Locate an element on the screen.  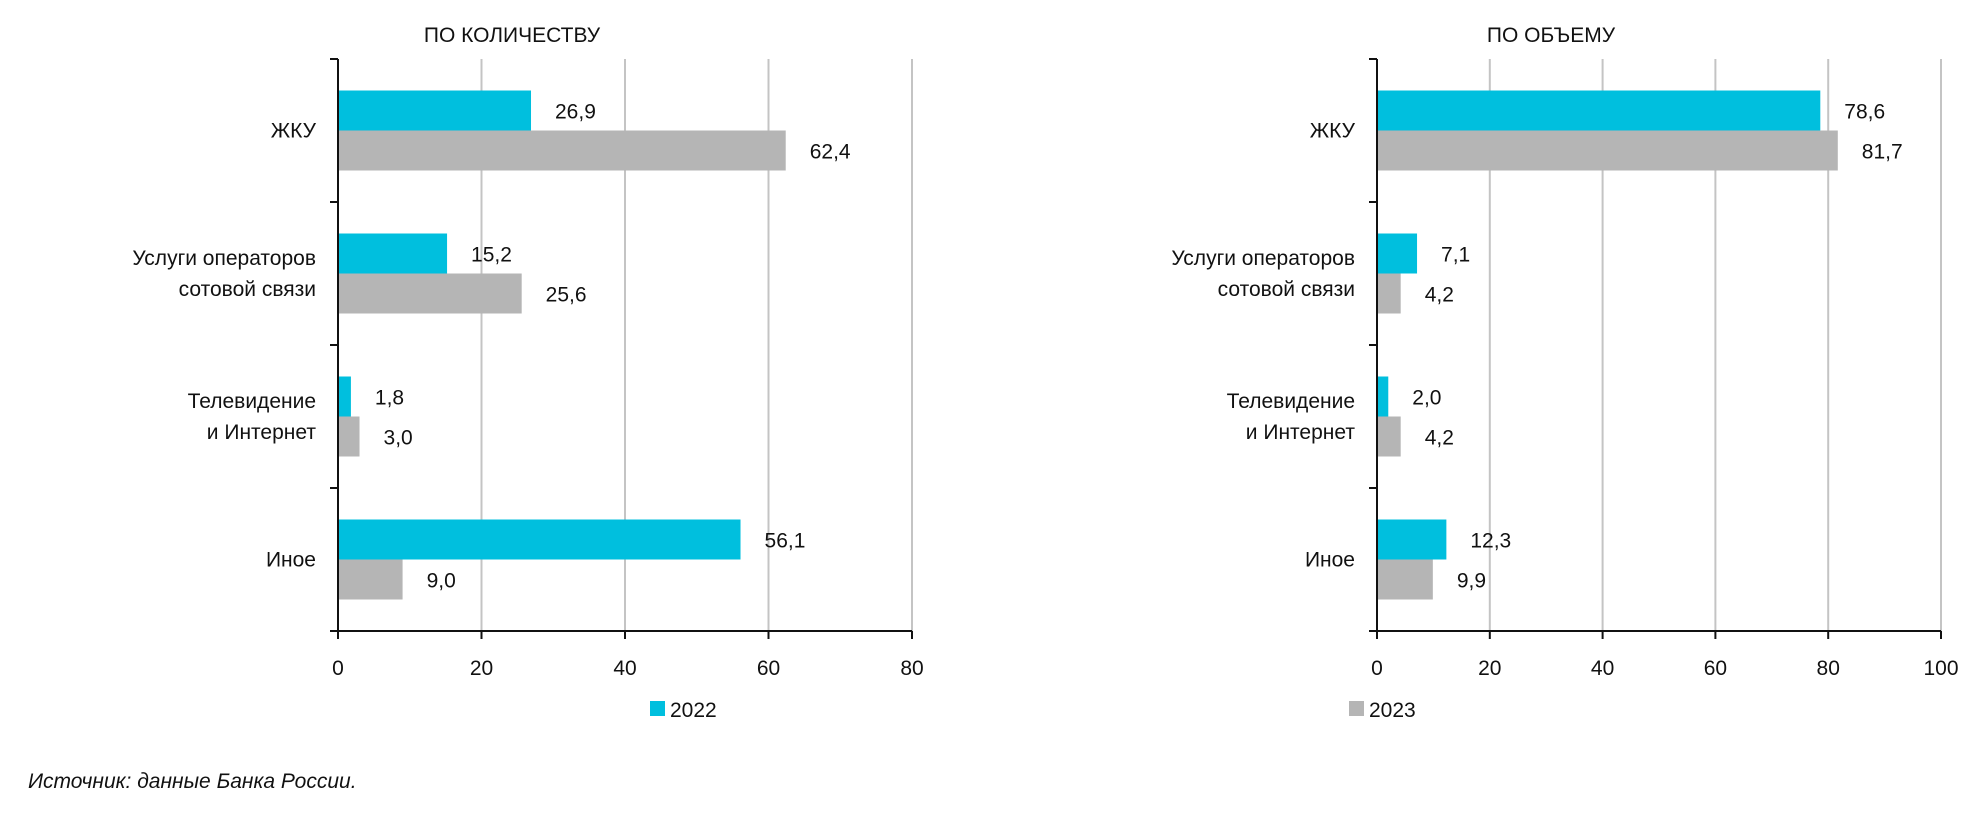
data-label-2023: 3,0 is located at coordinates (398, 438).